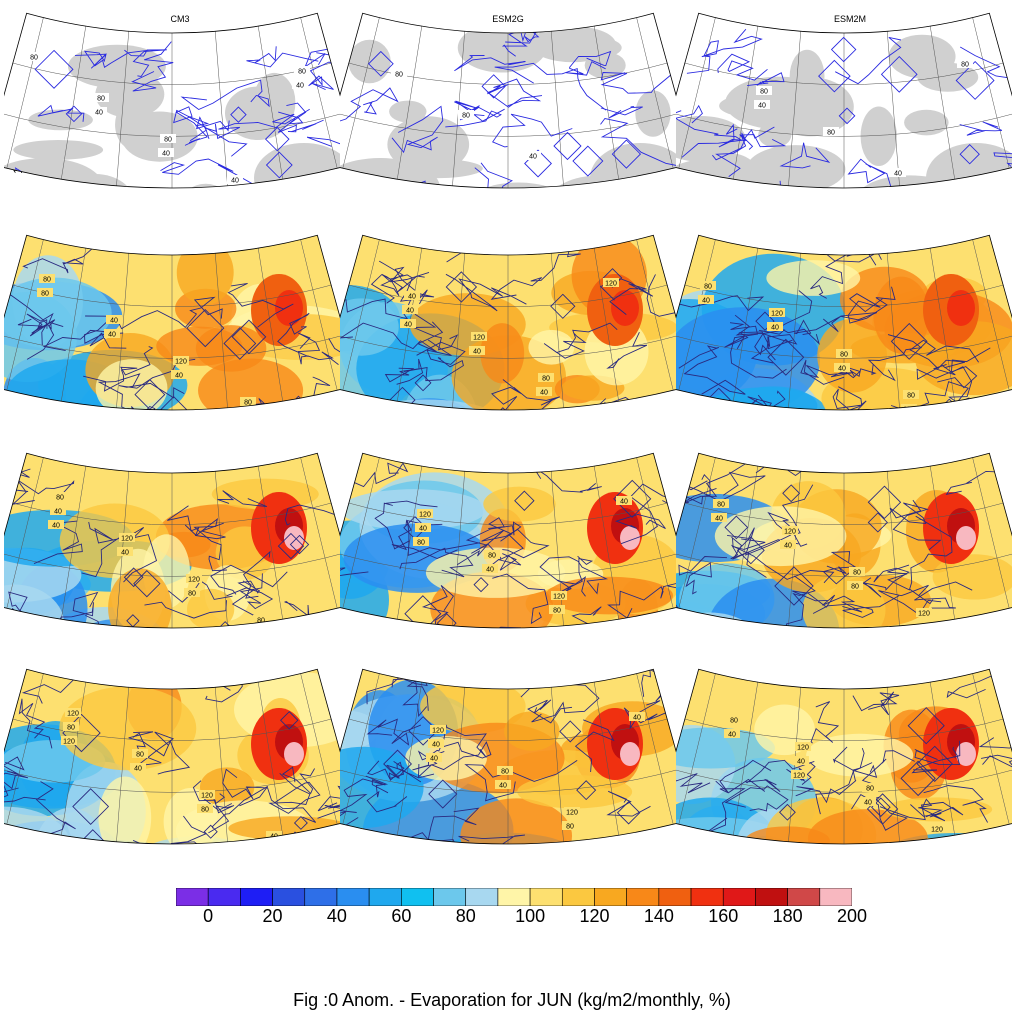 This screenshot has width=1024, height=1024. Describe the element at coordinates (272, 916) in the screenshot. I see `colorbar-tick-label: 20` at that location.